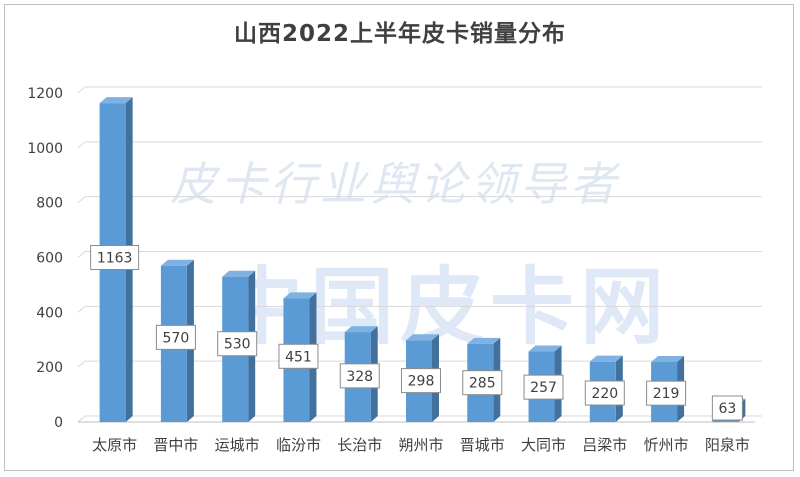 Image resolution: width=800 pixels, height=477 pixels. I want to click on data-label: 328, so click(359, 377).